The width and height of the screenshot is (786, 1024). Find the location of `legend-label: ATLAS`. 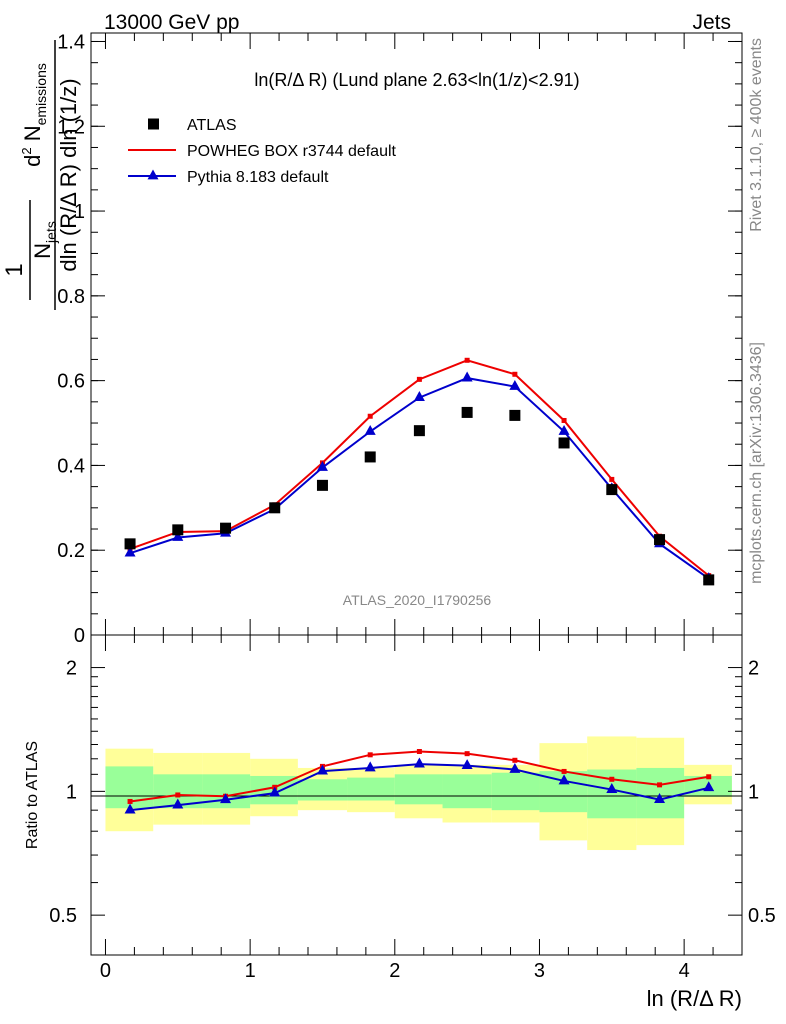

legend-label: ATLAS is located at coordinates (212, 125).